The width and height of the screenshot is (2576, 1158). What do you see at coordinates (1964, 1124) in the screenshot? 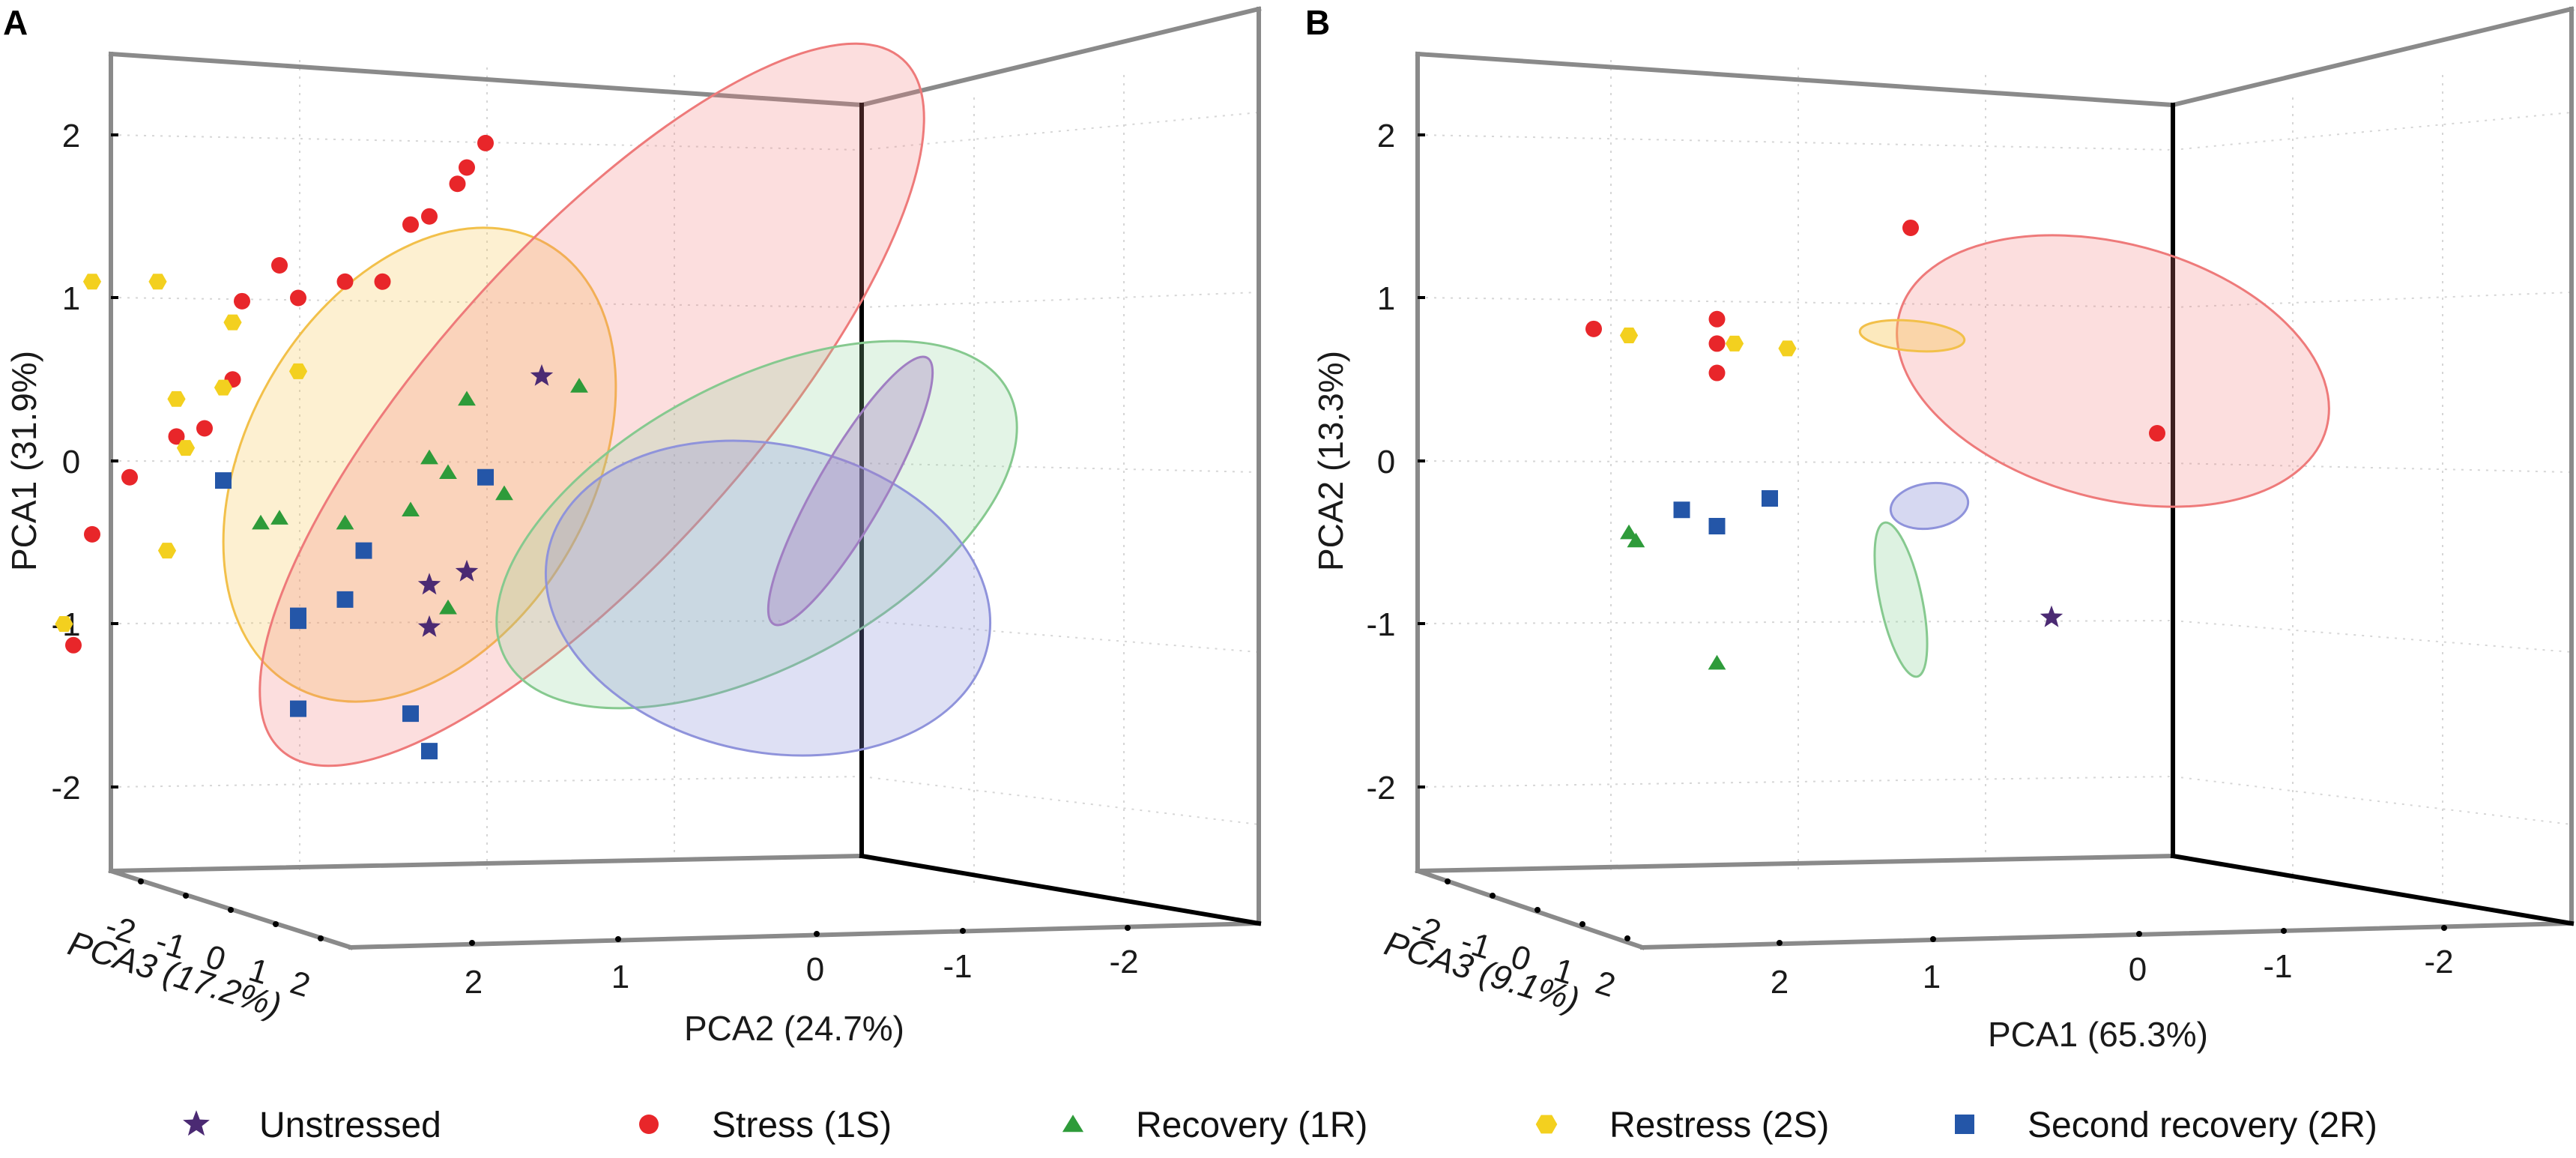
I see `legend-marker-second_recovery` at bounding box center [1964, 1124].